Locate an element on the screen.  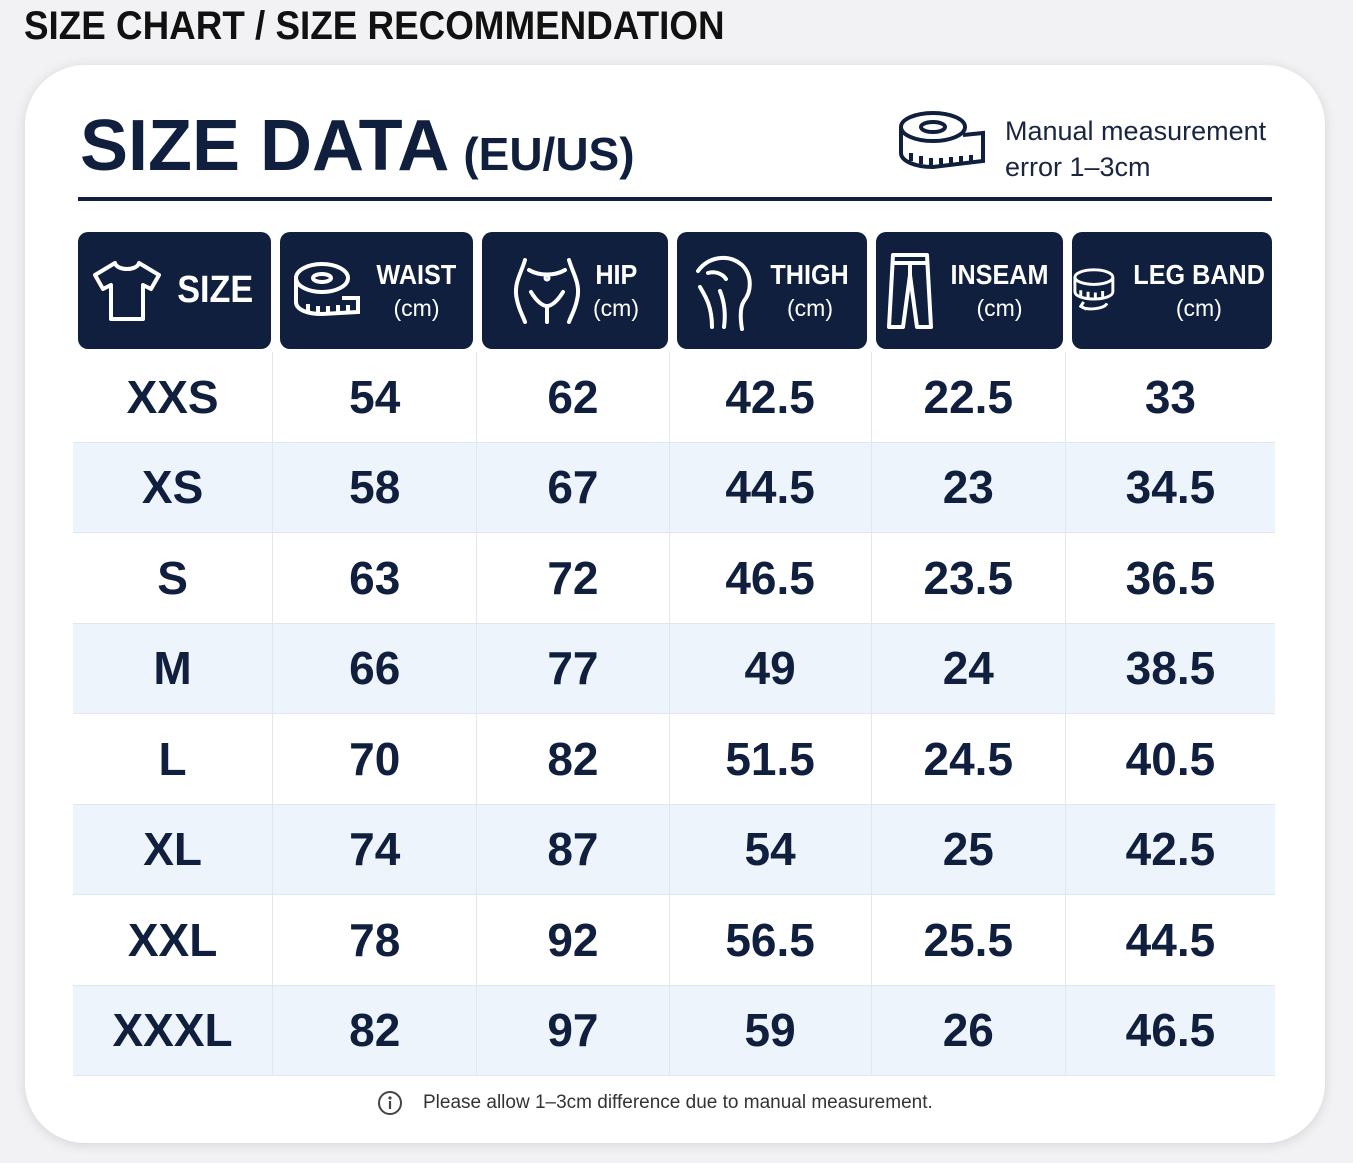
value-cell: 74 is located at coordinates (375, 849).